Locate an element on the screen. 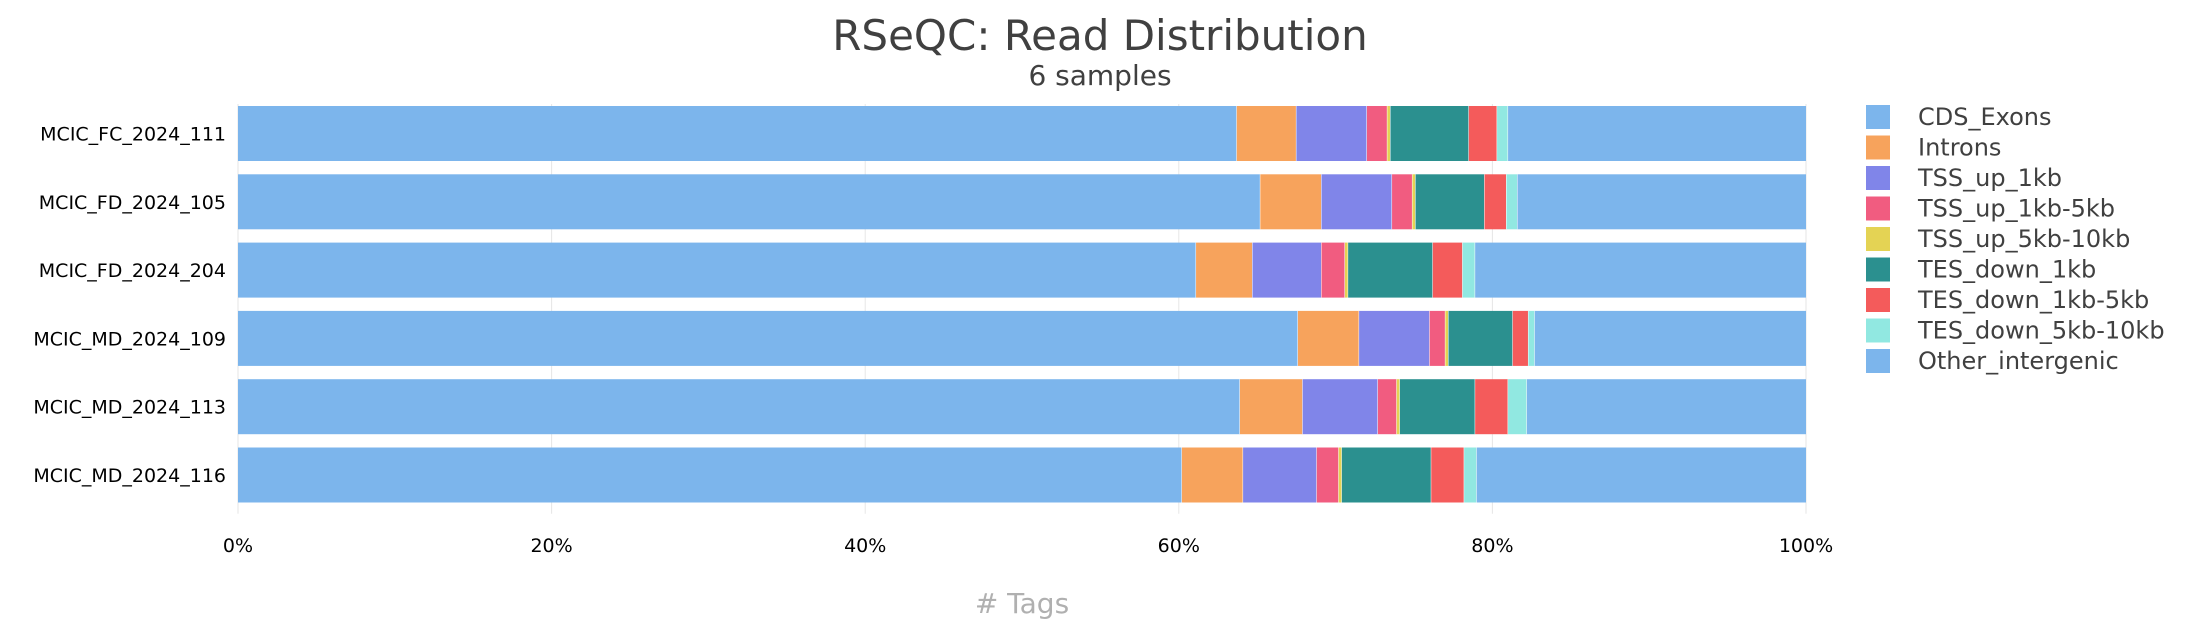 The height and width of the screenshot is (640, 2200). x-axis-title: # Tags is located at coordinates (1022, 603).